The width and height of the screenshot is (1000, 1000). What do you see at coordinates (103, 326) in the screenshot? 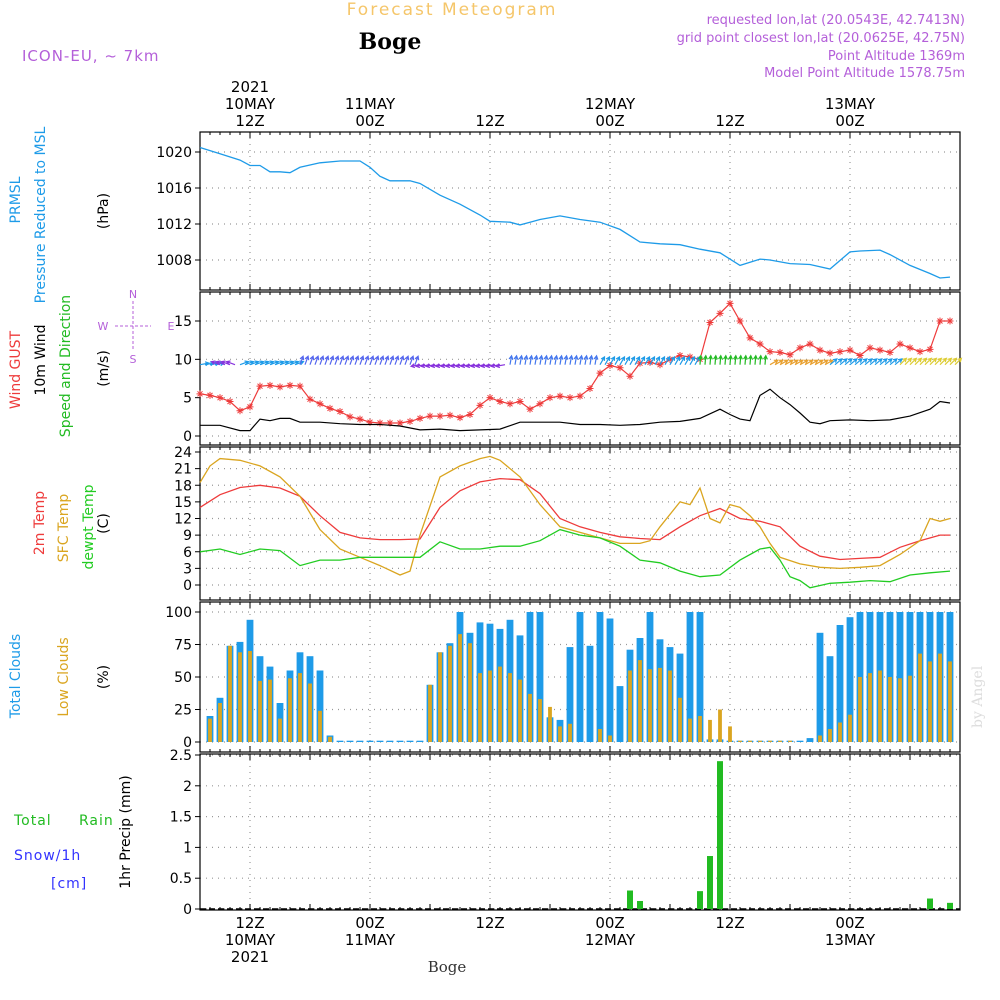
I see `compass-w: W` at bounding box center [103, 326].